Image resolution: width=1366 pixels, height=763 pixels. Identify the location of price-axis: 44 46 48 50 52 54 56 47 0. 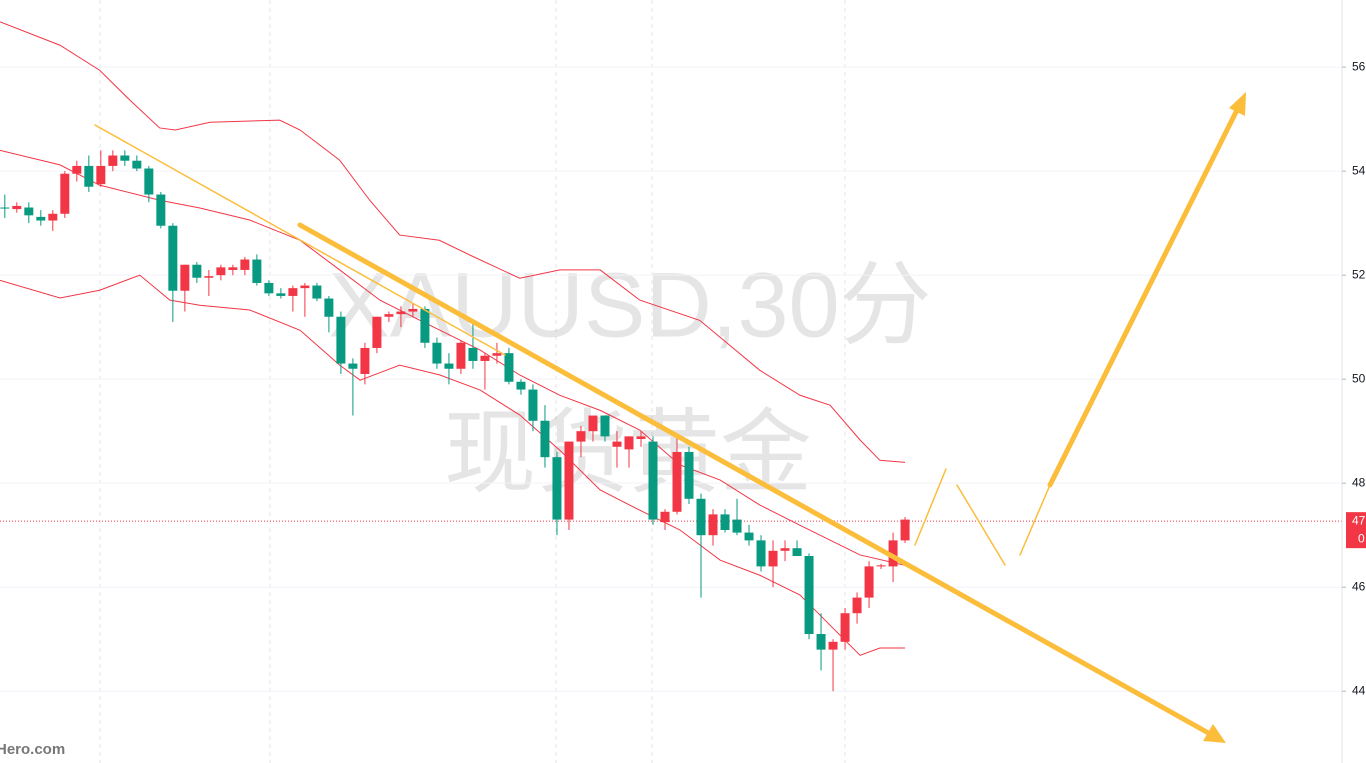
(1354, 378).